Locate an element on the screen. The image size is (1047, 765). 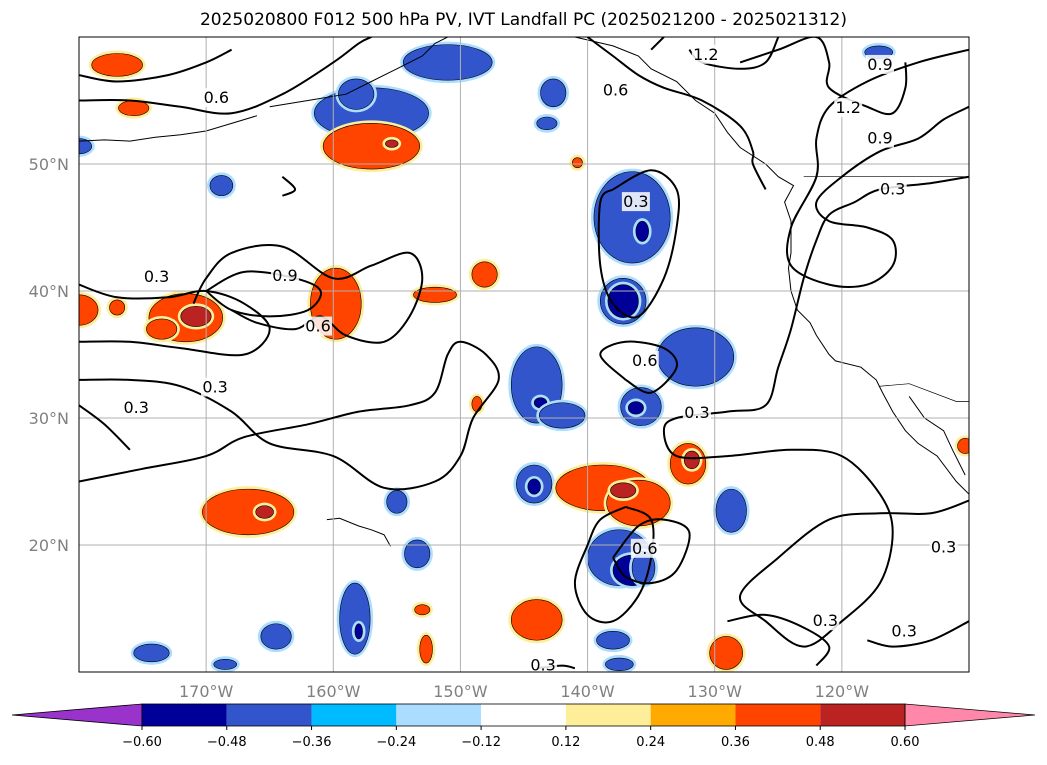
lon-tick-label: 160°W is located at coordinates (333, 691).